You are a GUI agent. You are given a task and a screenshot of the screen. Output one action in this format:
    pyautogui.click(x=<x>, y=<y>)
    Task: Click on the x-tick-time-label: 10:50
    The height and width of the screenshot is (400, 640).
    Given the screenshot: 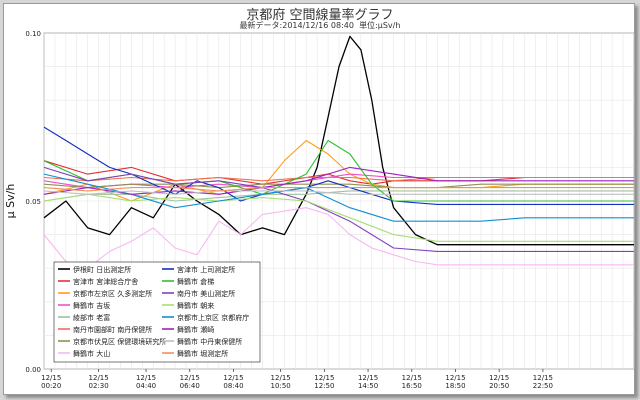 What is the action you would take?
    pyautogui.click(x=281, y=386)
    